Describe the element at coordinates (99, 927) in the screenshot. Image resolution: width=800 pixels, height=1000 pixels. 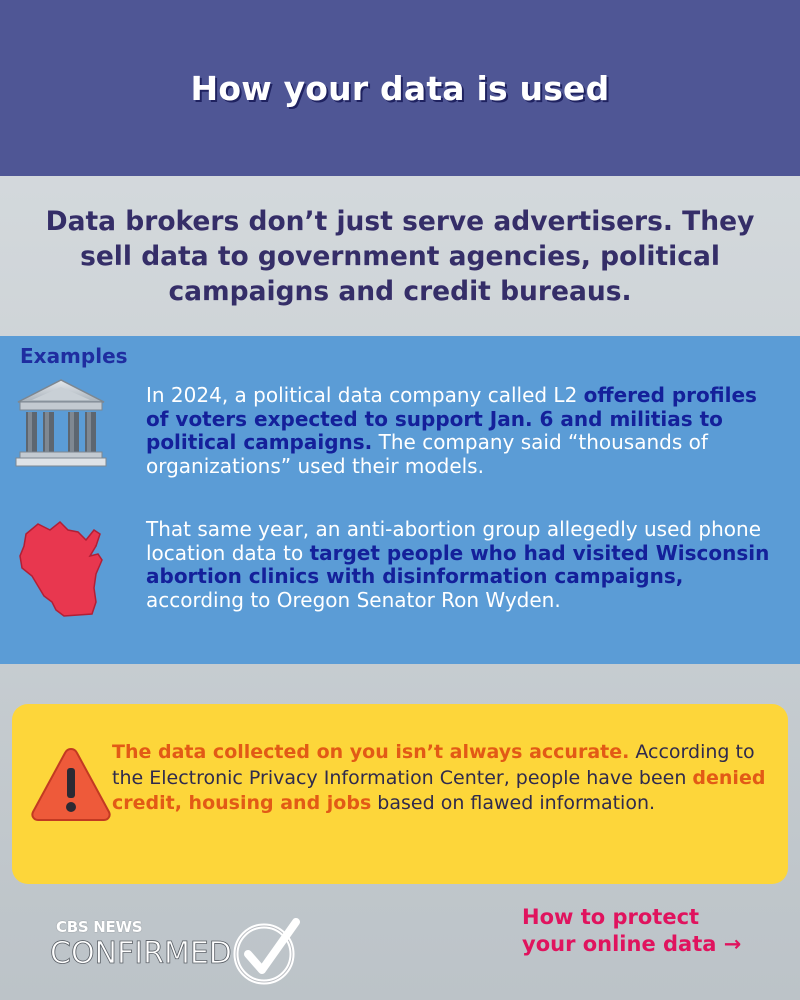
I see `logo-cbs-news: CBS NEWS` at that location.